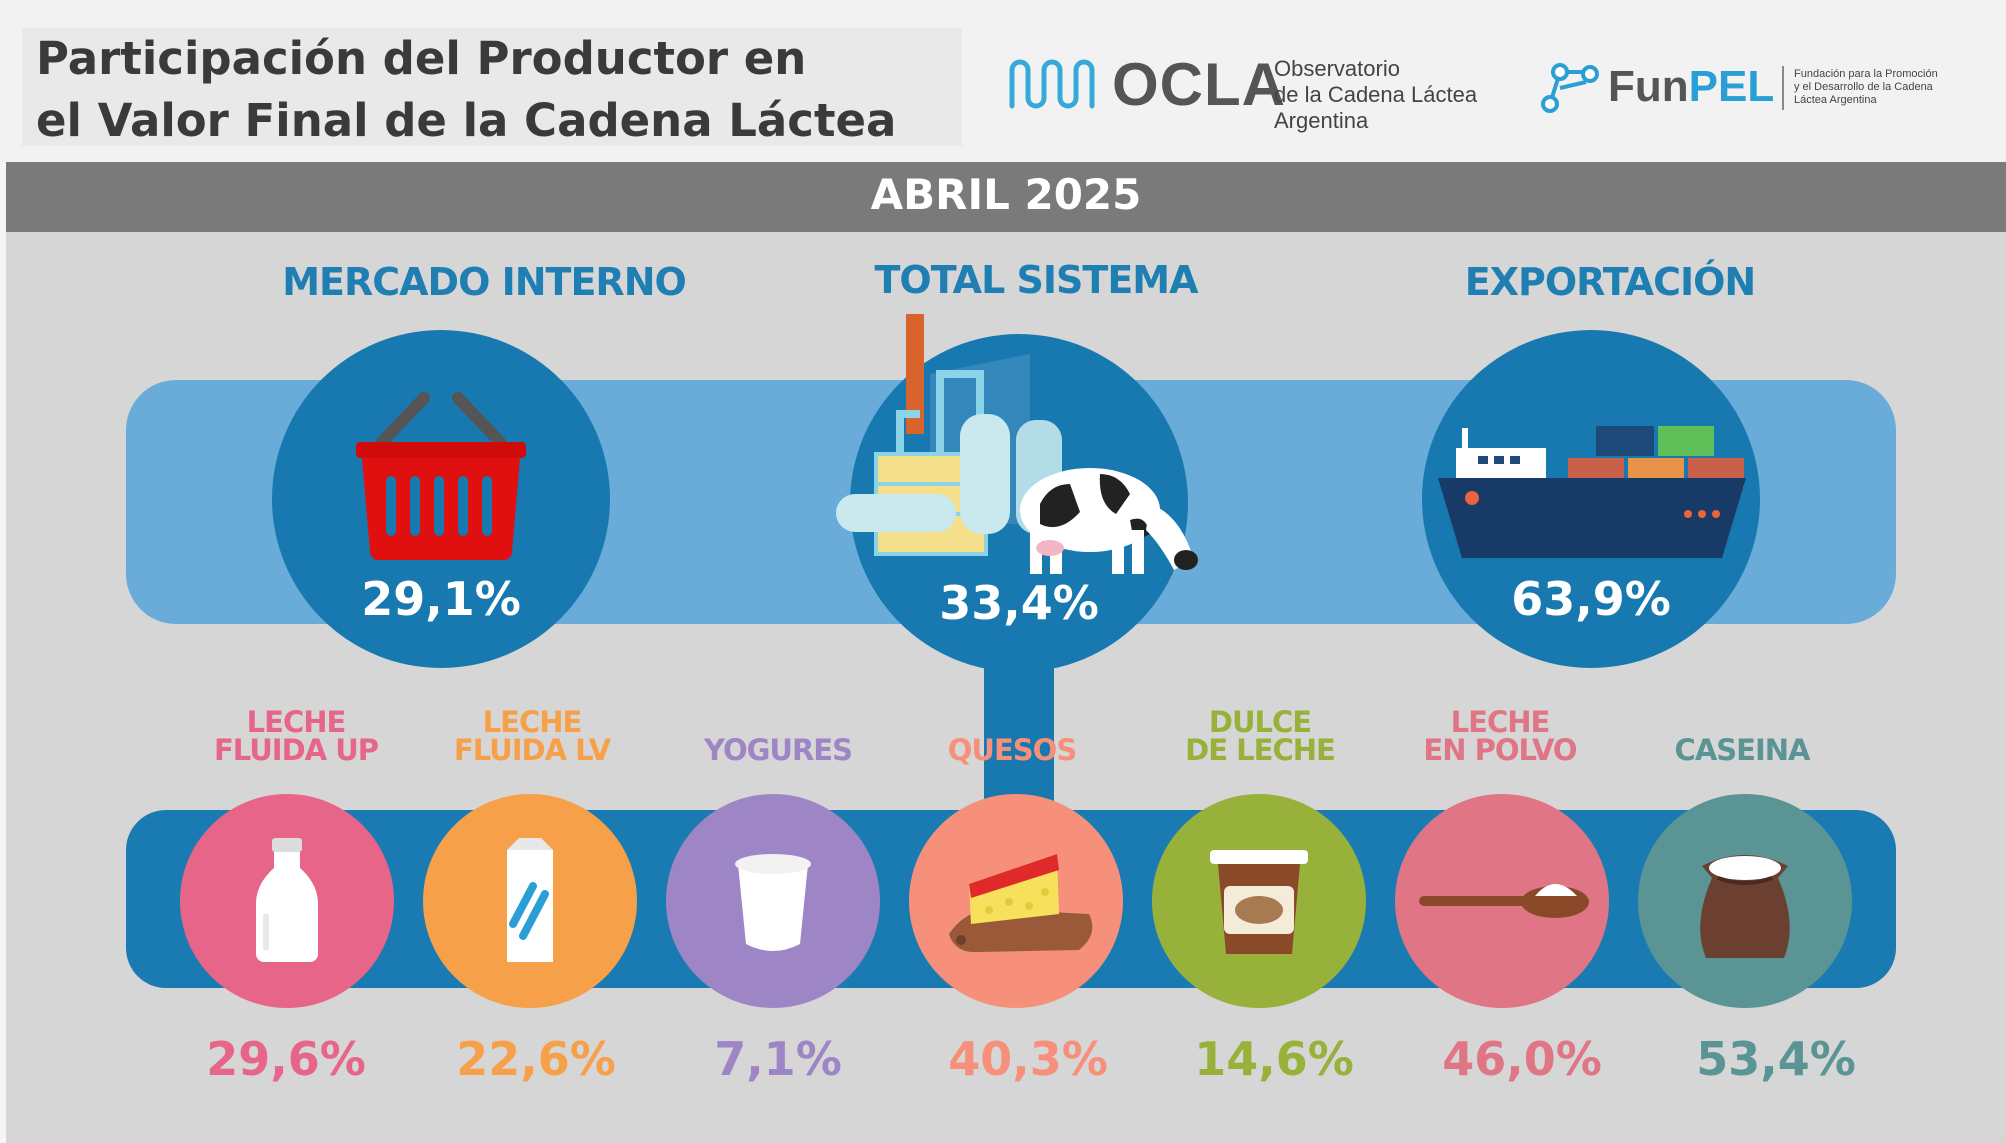 The image size is (2006, 1143). What do you see at coordinates (1199, 84) in the screenshot?
I see `ocla-wordmark: OCLA` at bounding box center [1199, 84].